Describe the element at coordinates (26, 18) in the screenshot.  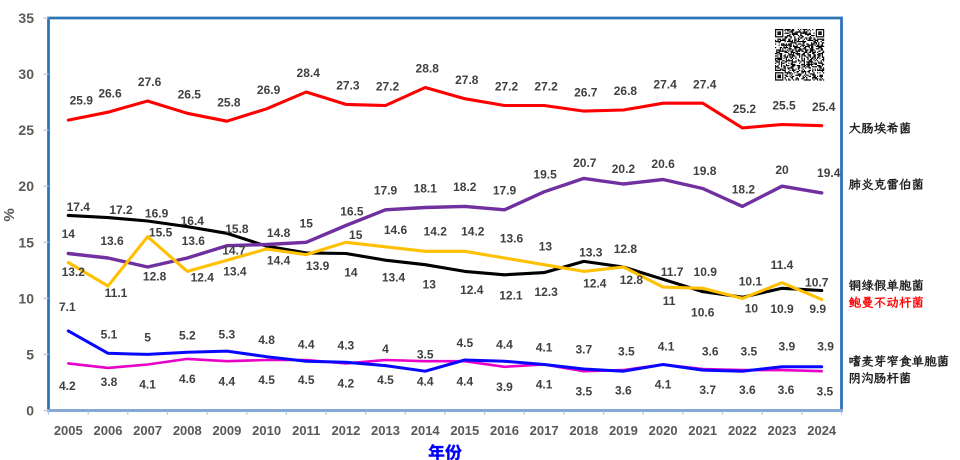
I see `svg-text: 35` at that location.